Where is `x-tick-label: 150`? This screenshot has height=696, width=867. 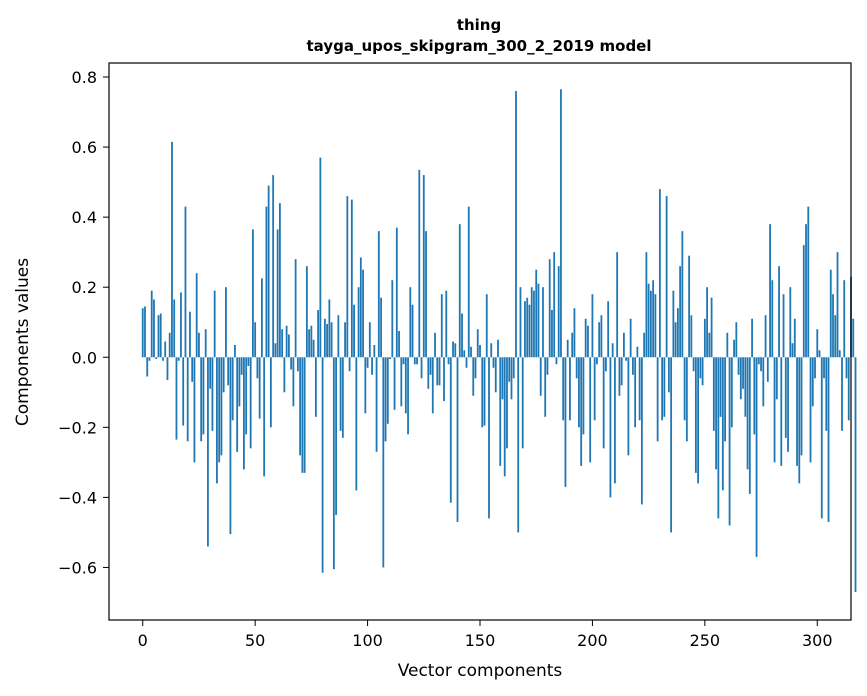 x-tick-label: 150 is located at coordinates (480, 640).